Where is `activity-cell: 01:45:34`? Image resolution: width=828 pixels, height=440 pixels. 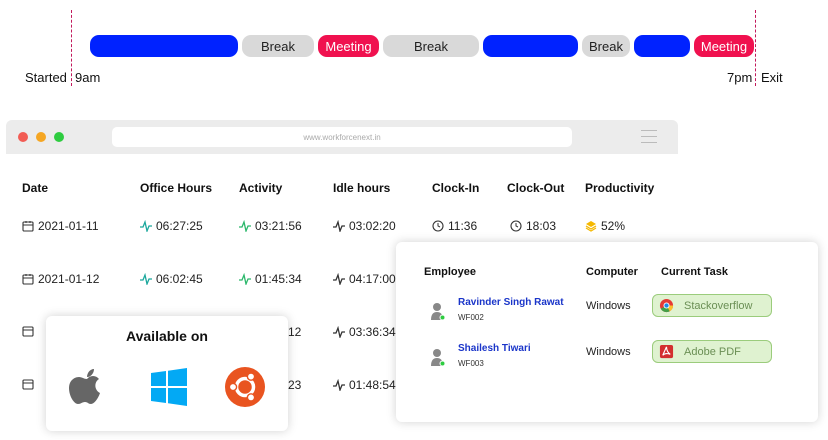
activity-cell: 01:45:34 is located at coordinates (270, 279).